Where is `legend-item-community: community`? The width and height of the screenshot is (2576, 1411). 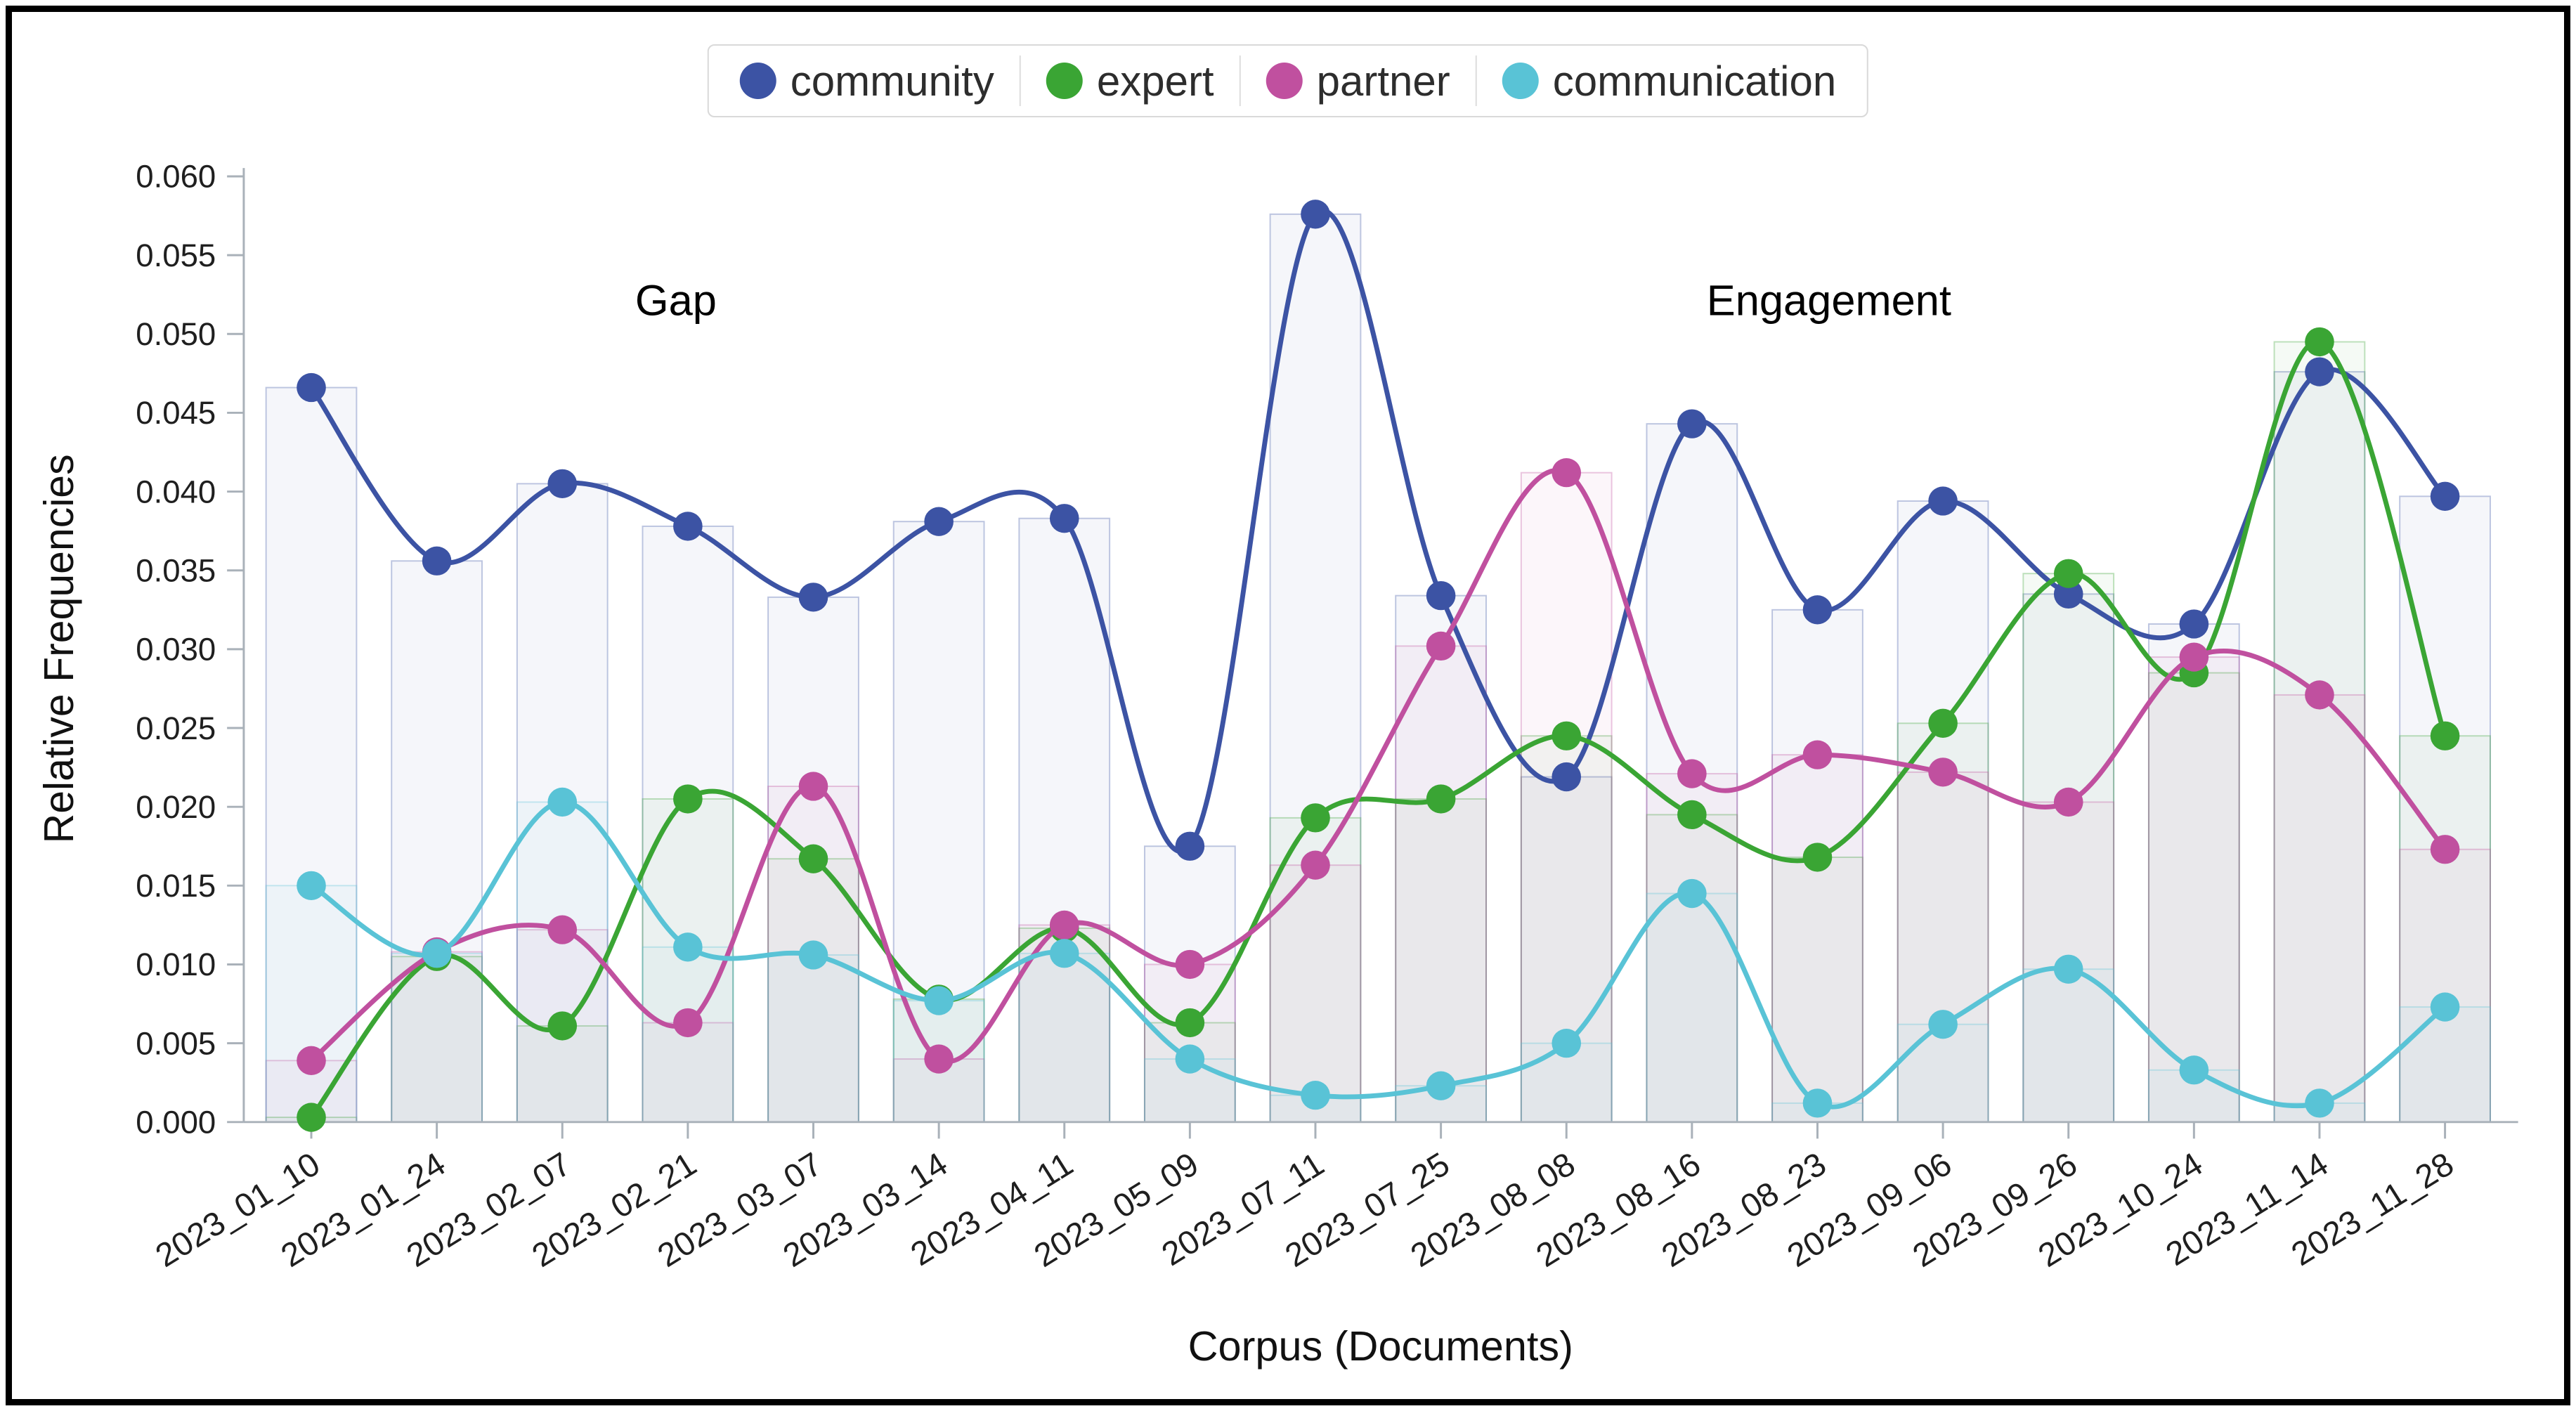 legend-item-community: community is located at coordinates (867, 81).